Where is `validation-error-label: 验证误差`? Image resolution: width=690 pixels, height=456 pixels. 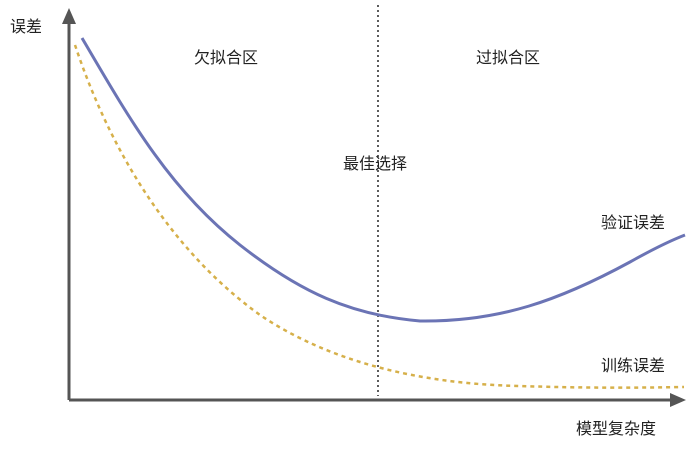 validation-error-label: 验证误差 is located at coordinates (633, 222).